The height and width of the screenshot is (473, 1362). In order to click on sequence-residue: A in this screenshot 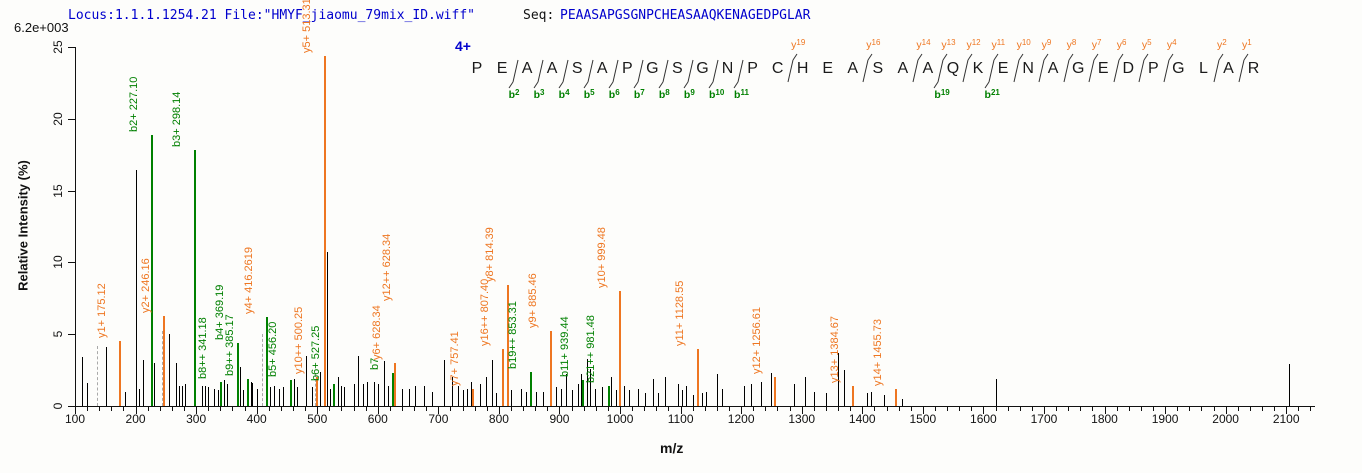, I will do `click(928, 68)`.